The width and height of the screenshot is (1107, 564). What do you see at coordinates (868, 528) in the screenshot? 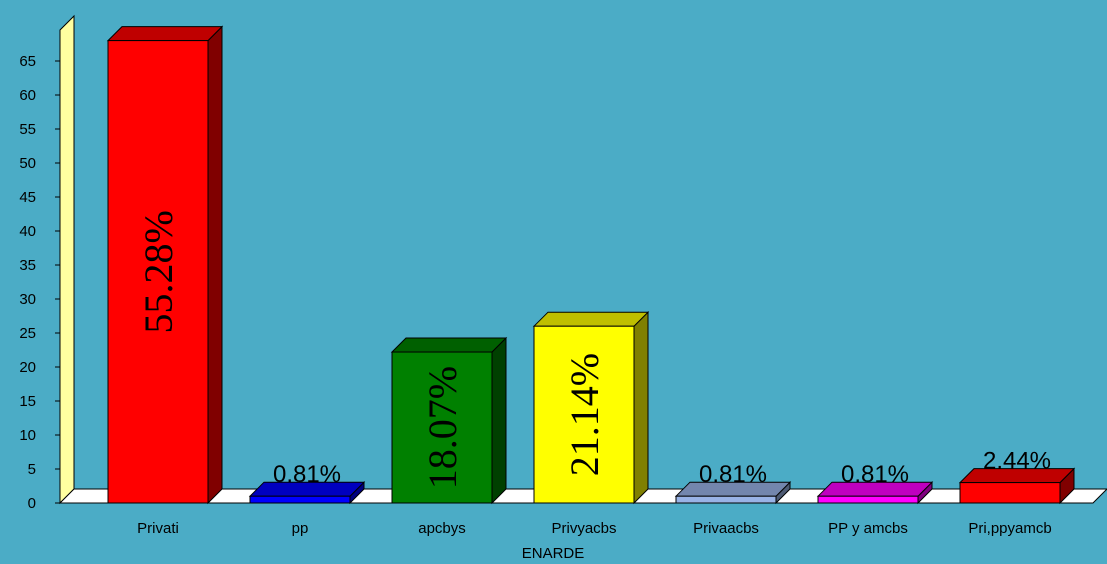
I see `x-tick-label: PP y amcbs` at bounding box center [868, 528].